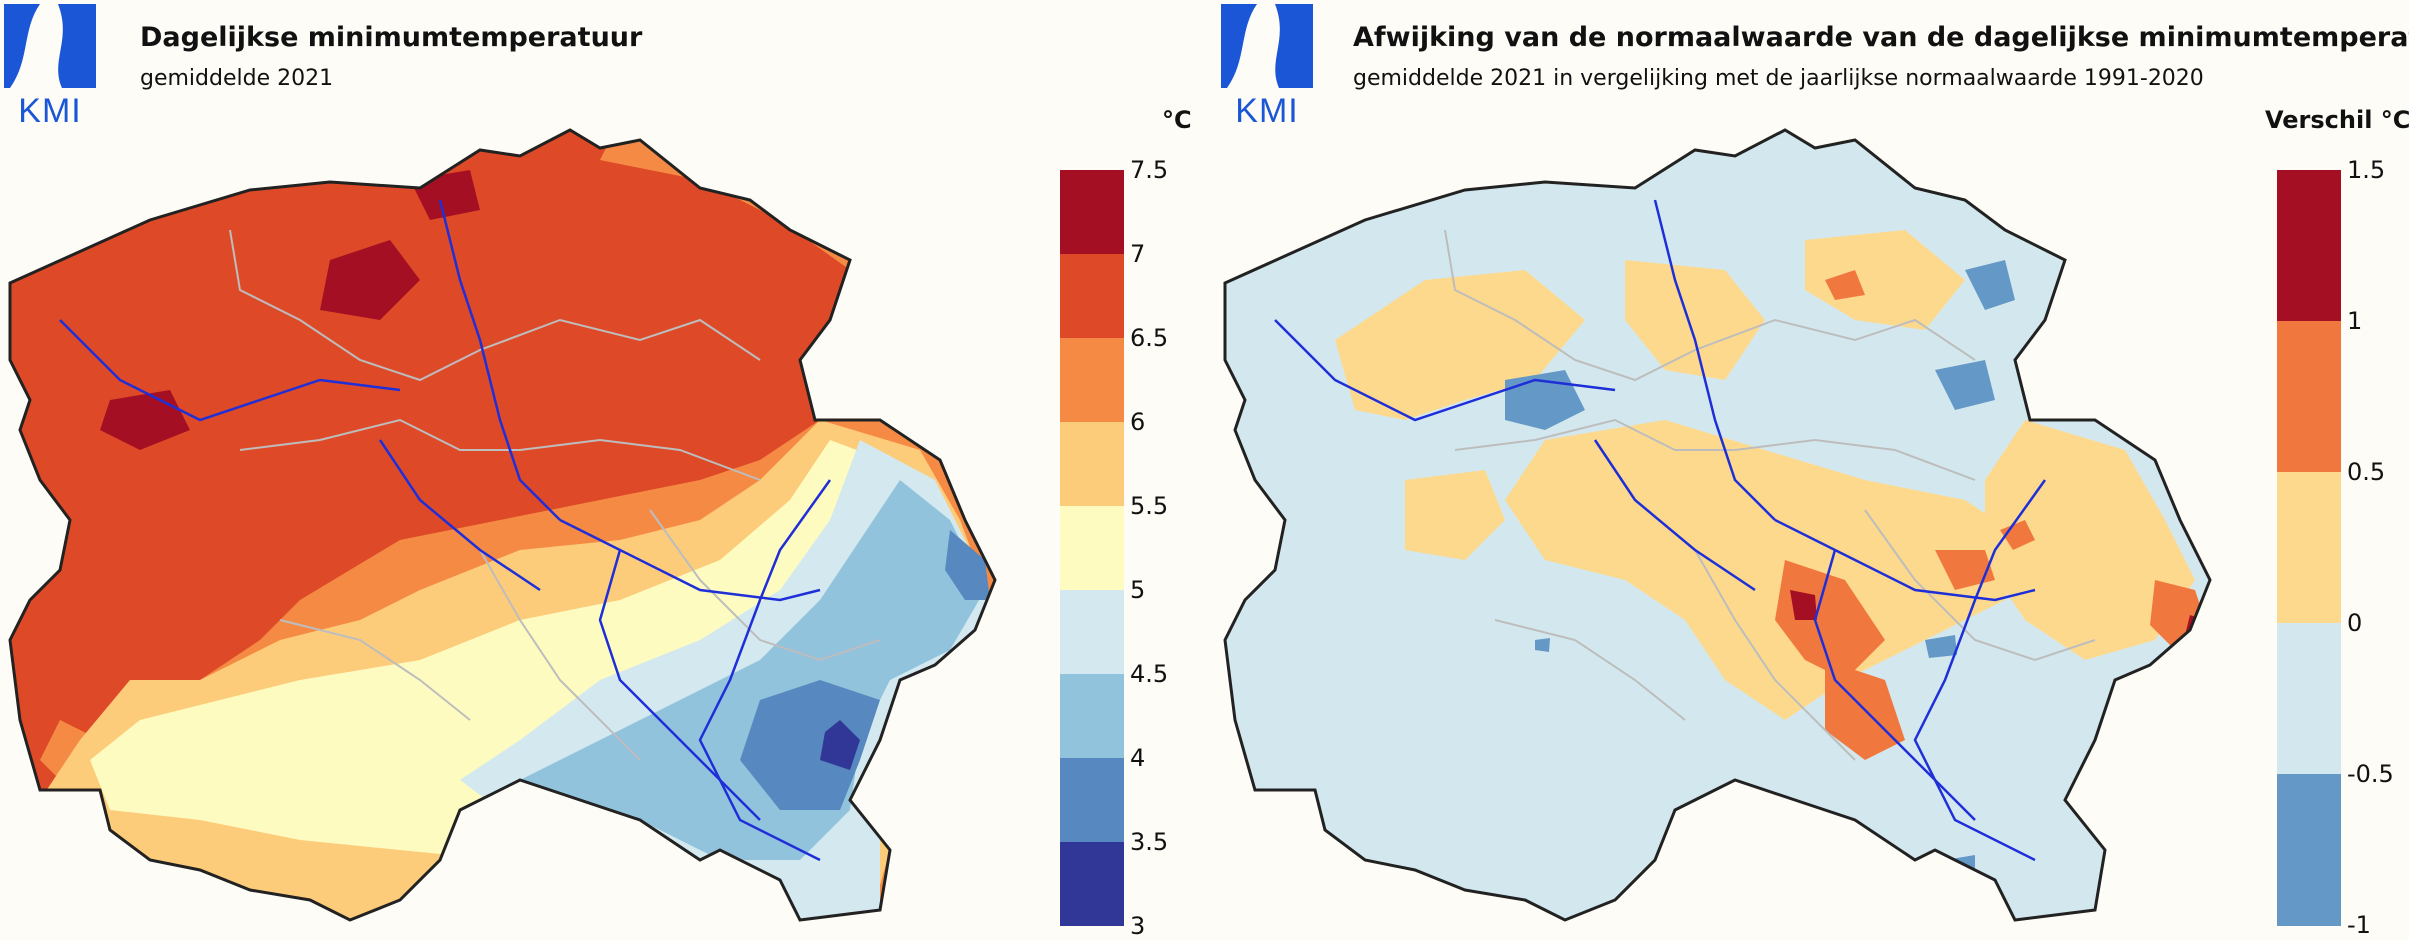 The width and height of the screenshot is (2409, 940). Describe the element at coordinates (2359, 925) in the screenshot. I see `legend-label: -1` at that location.